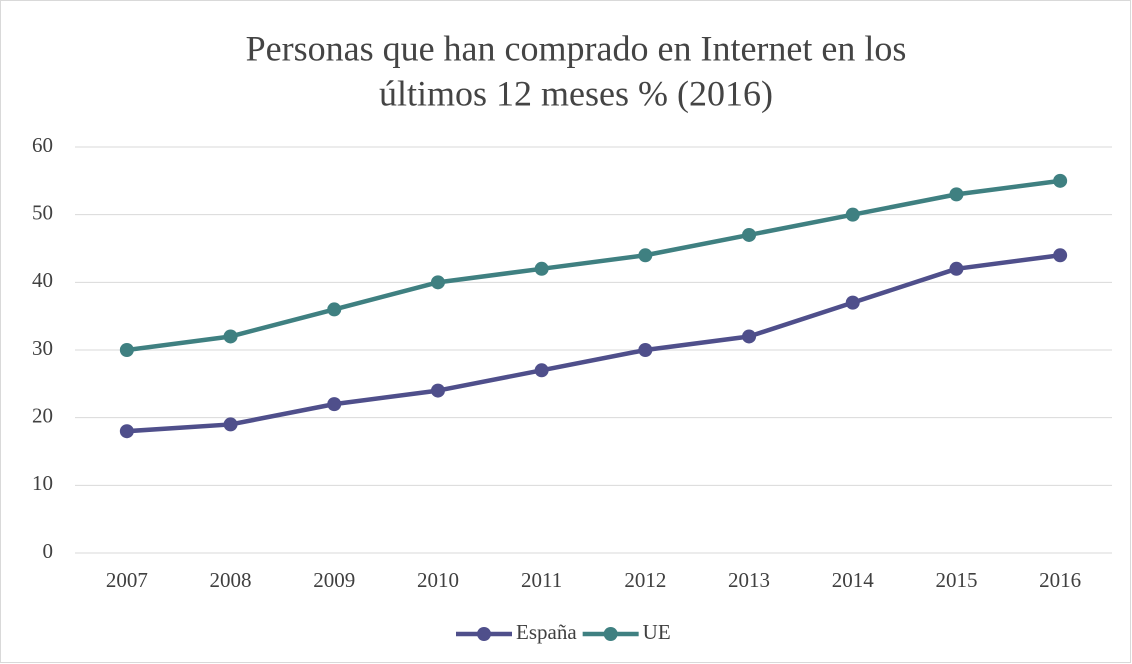 Image resolution: width=1132 pixels, height=664 pixels. Describe the element at coordinates (42, 483) in the screenshot. I see `y-tick-label: 10` at that location.